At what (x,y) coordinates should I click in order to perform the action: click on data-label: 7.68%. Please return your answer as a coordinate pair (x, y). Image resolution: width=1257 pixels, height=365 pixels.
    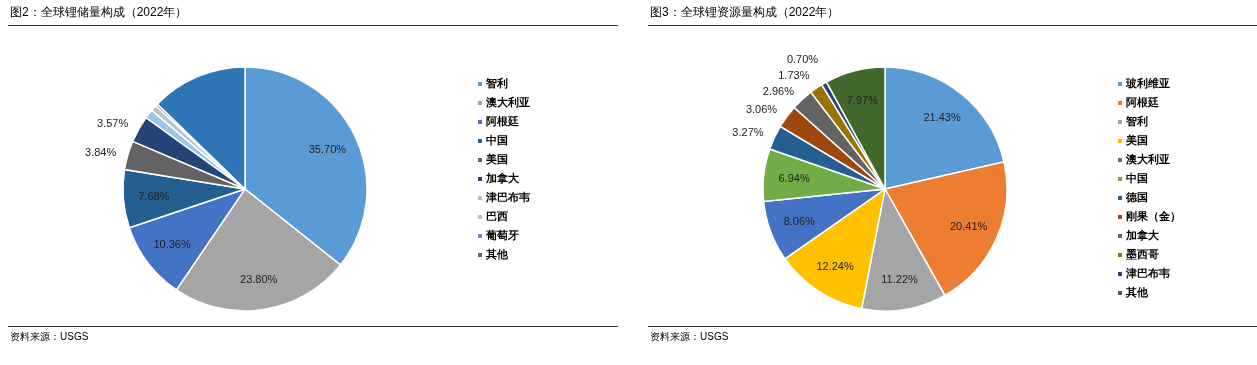
    Looking at the image, I should click on (154, 196).